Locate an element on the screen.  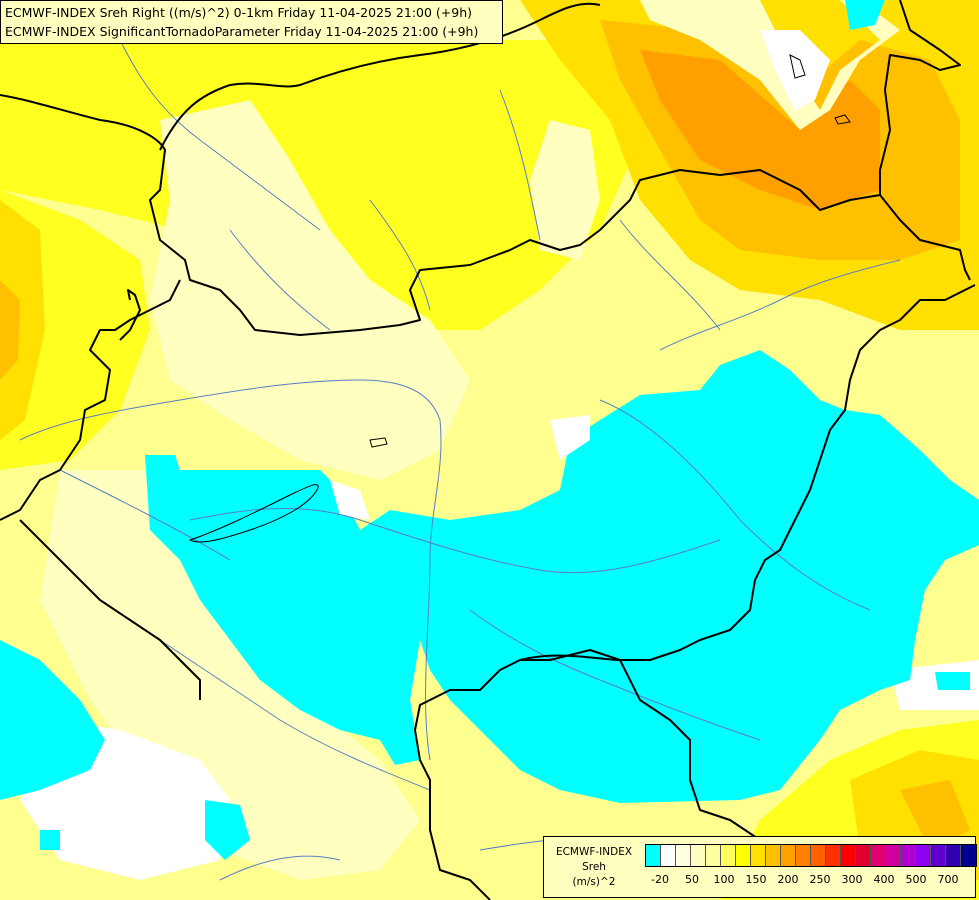
legend-tick-label: 150 is located at coordinates (756, 879).